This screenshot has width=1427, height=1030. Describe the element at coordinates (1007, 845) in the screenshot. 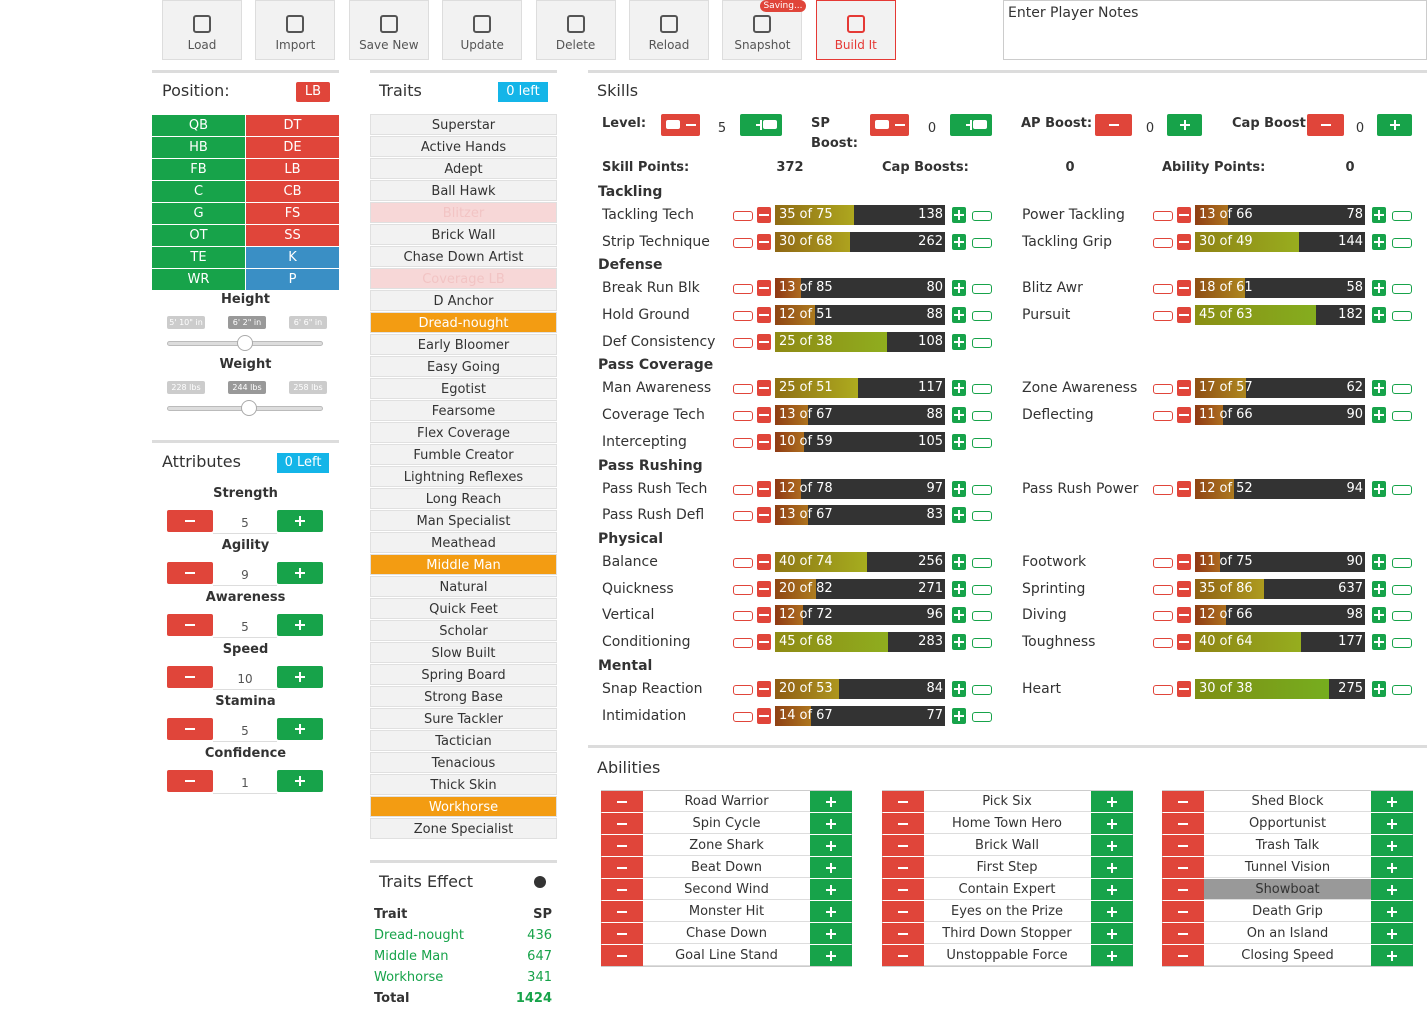

I see `ability-name: Brick Wall` at that location.